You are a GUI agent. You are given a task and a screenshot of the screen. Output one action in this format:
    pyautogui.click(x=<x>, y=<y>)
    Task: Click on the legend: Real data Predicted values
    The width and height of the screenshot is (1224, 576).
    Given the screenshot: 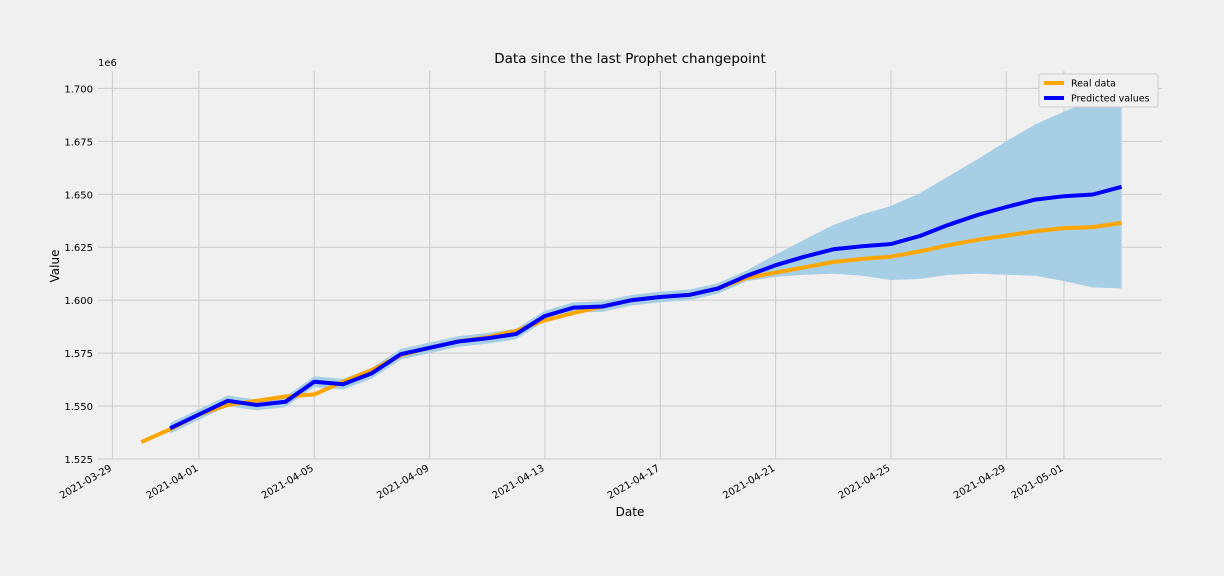 What is the action you would take?
    pyautogui.click(x=1098, y=90)
    